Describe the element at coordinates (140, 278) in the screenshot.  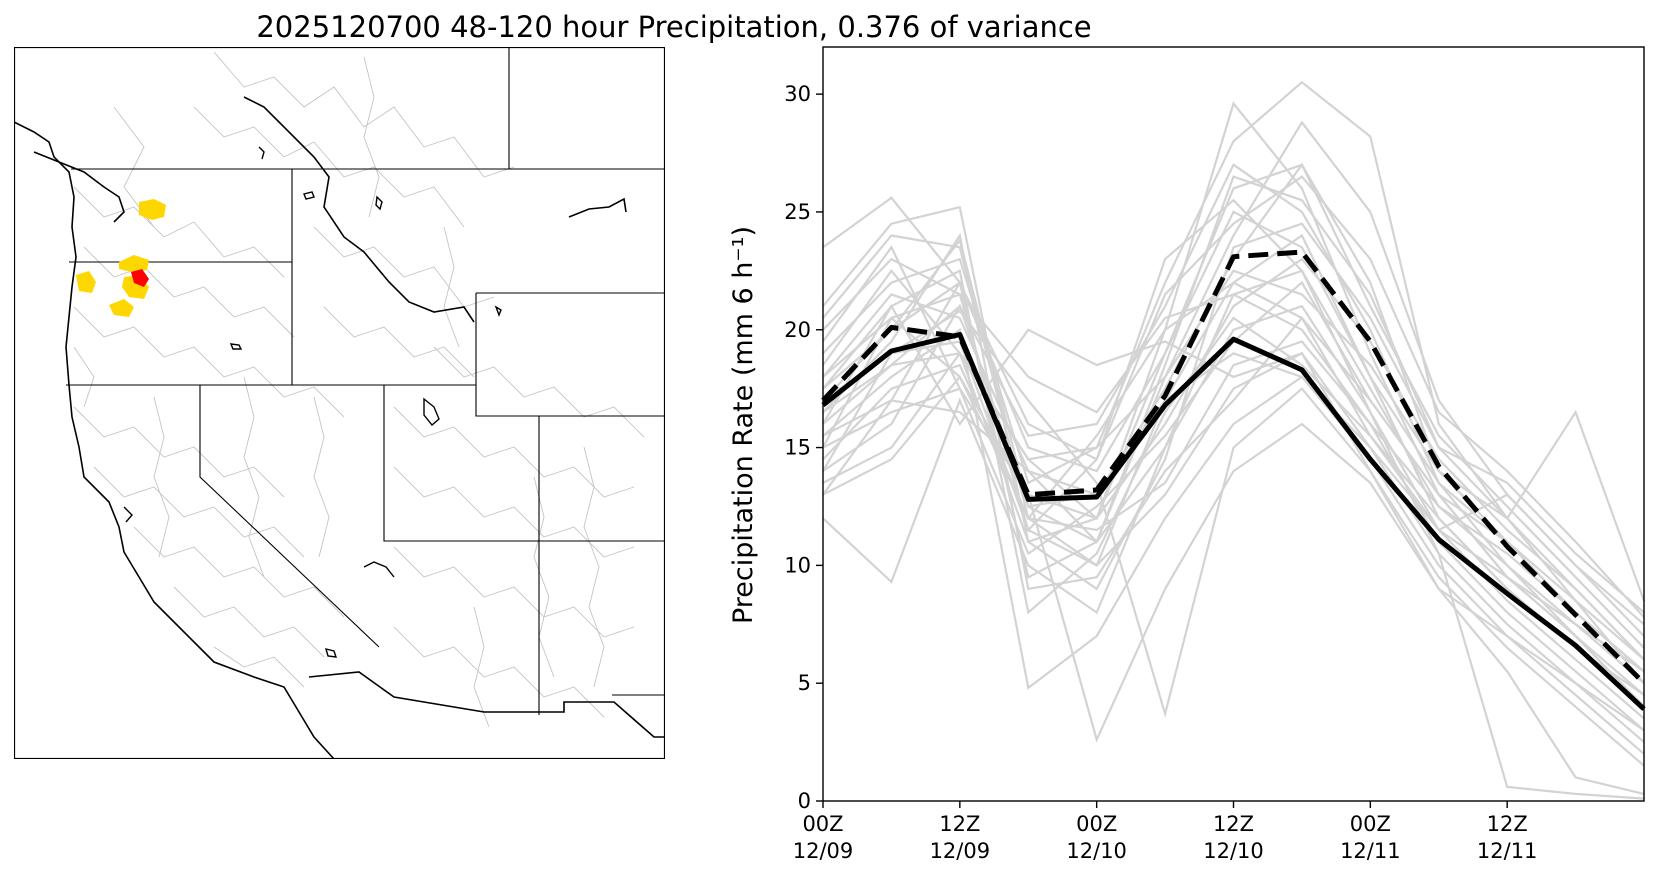
I see `highlight-basin-peak` at that location.